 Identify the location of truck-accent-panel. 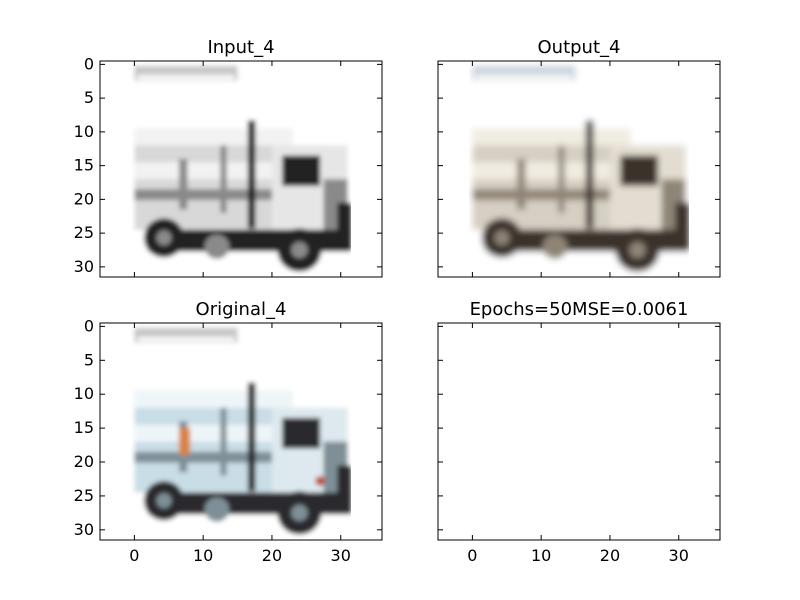
(185, 442).